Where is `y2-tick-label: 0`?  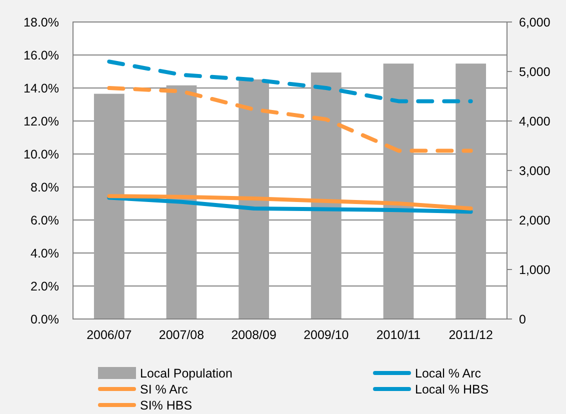 y2-tick-label: 0 is located at coordinates (522, 319).